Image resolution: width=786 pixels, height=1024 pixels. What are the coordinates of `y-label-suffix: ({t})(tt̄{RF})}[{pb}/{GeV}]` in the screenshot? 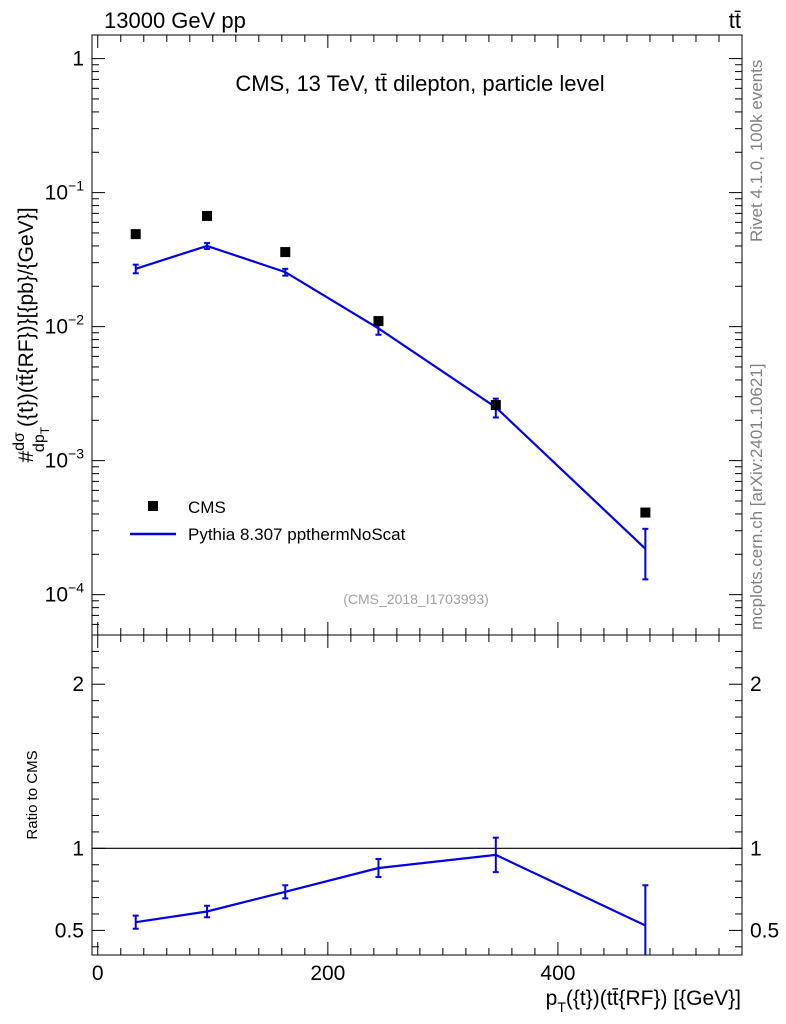 It's located at (26, 316).